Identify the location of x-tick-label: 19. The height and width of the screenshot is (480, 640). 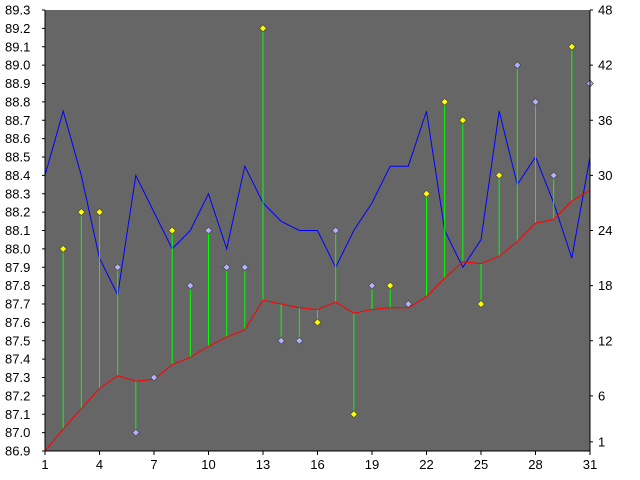
(372, 464).